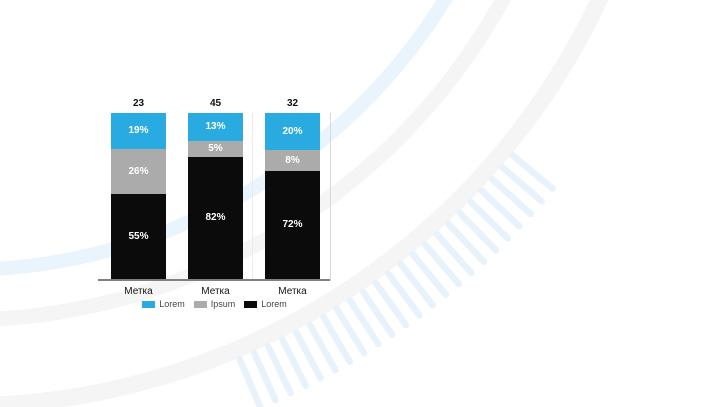 The height and width of the screenshot is (407, 724). I want to click on bar-segment-label: 82%, so click(215, 218).